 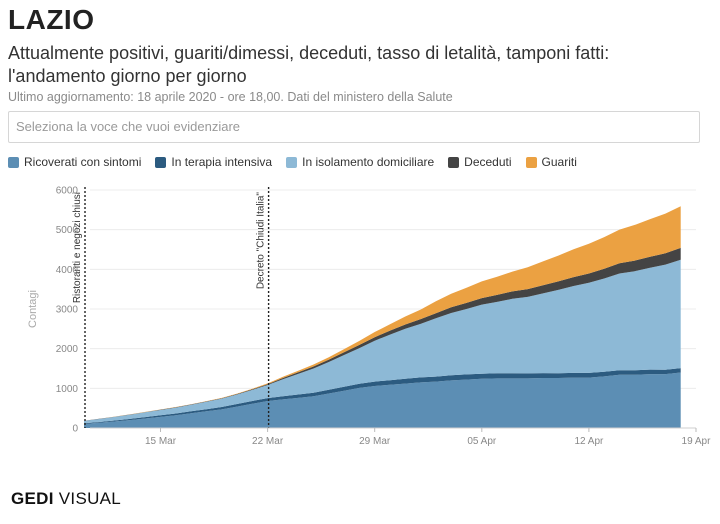 What do you see at coordinates (67, 191) in the screenshot?
I see `y-tick-label: 6000` at bounding box center [67, 191].